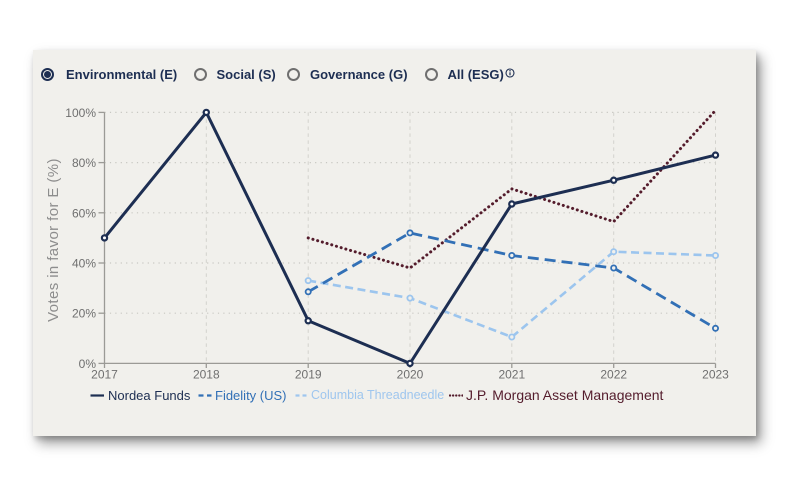 This screenshot has height=500, width=800. What do you see at coordinates (613, 375) in the screenshot?
I see `svg-text: 2022` at bounding box center [613, 375].